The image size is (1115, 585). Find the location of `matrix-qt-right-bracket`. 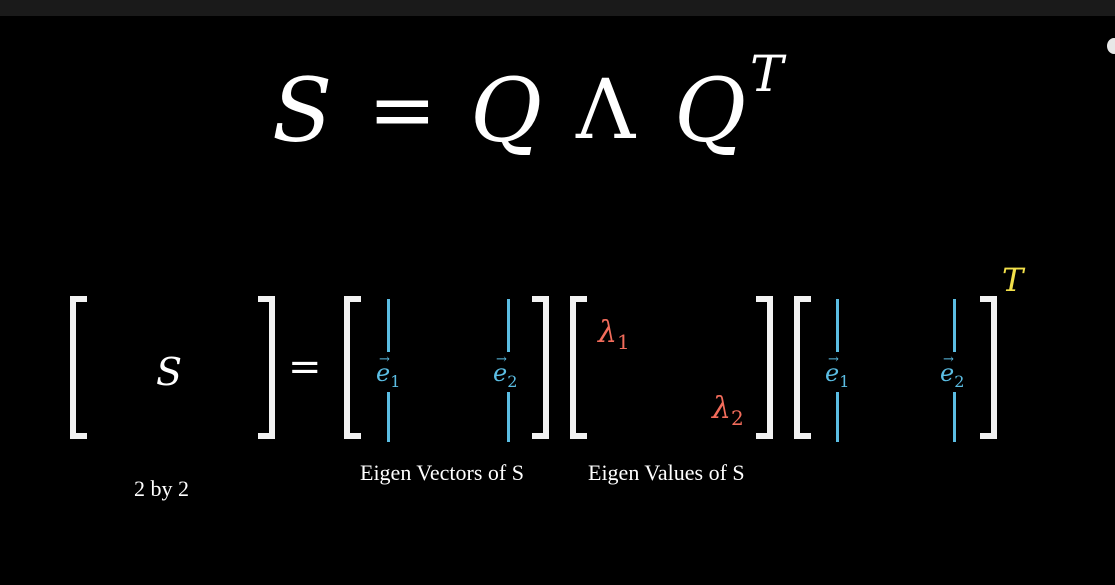

matrix-qt-right-bracket is located at coordinates (988, 367).